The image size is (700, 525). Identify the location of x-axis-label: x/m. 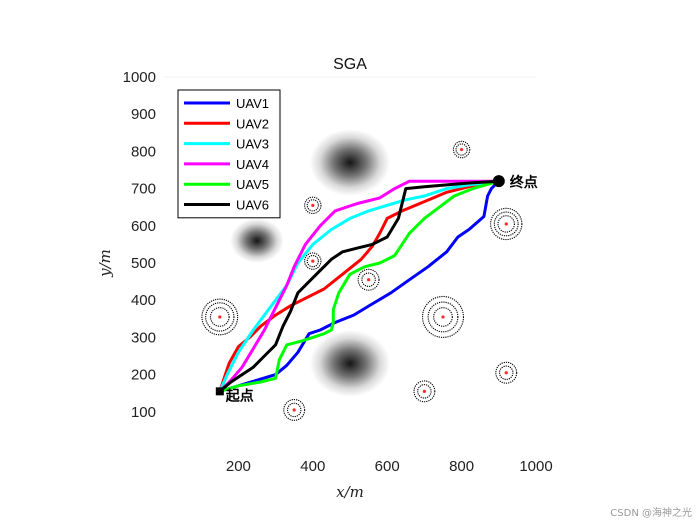
(350, 492).